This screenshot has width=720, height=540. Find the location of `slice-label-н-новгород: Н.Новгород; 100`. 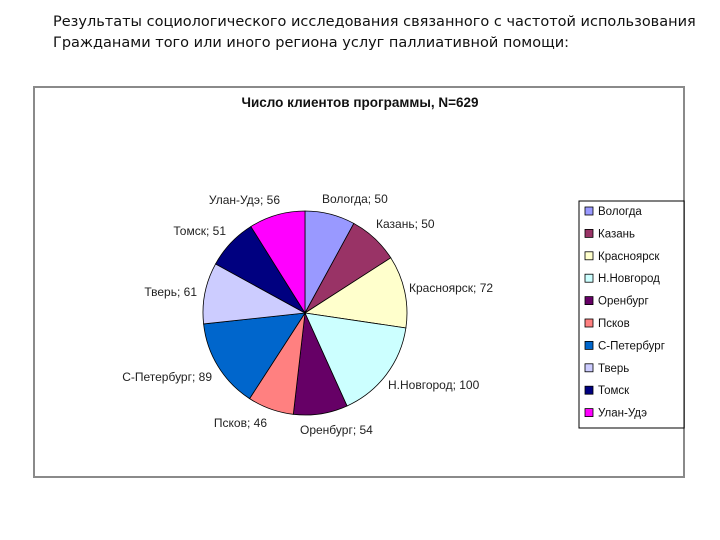

slice-label-н-новгород: Н.Новгород; 100 is located at coordinates (434, 385).